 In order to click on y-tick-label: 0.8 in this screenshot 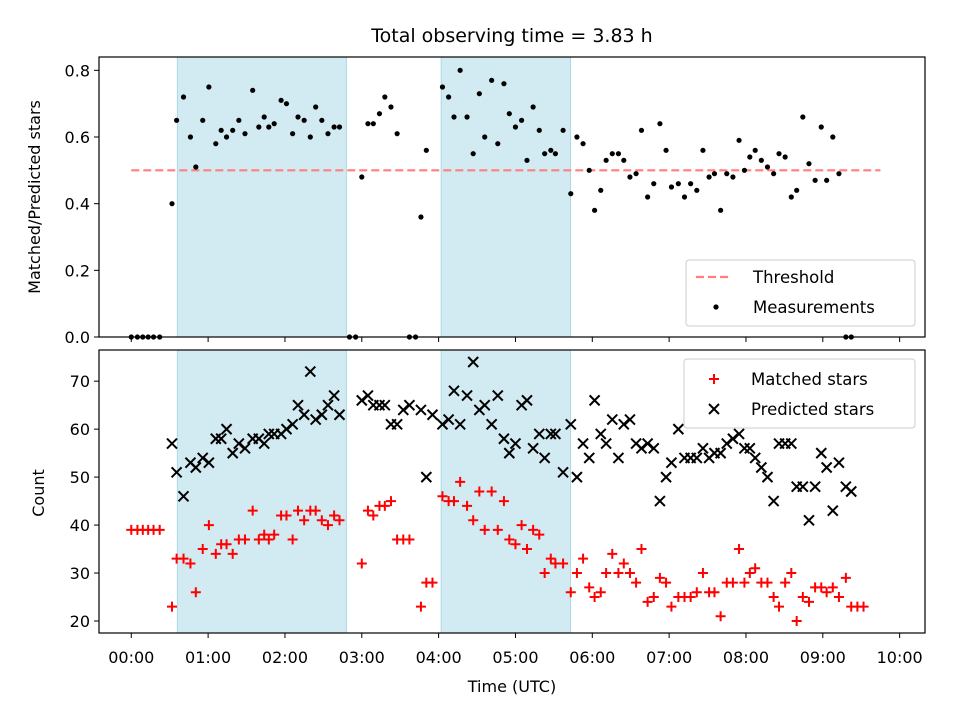, I will do `click(77, 70)`.